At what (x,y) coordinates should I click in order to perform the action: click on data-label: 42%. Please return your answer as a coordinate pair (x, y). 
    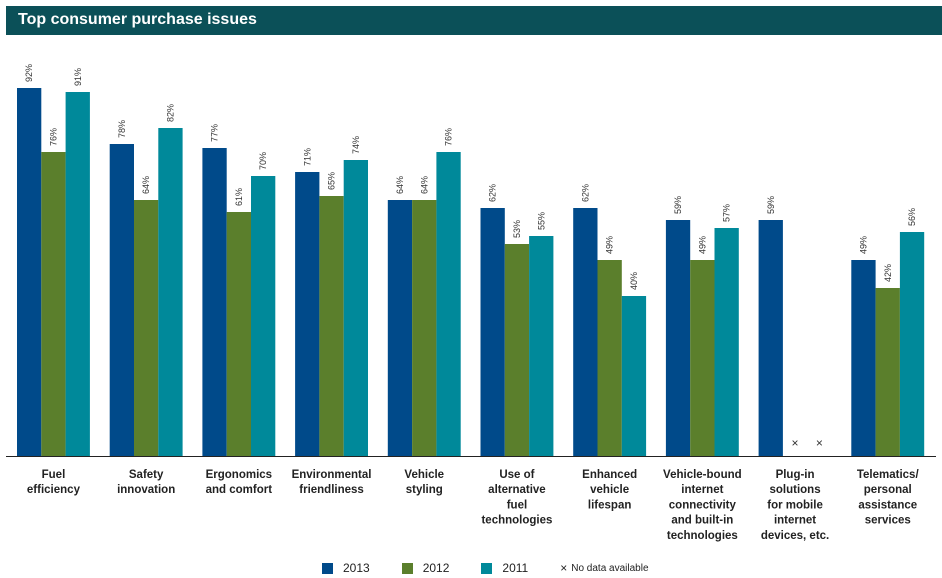
    Looking at the image, I should click on (888, 273).